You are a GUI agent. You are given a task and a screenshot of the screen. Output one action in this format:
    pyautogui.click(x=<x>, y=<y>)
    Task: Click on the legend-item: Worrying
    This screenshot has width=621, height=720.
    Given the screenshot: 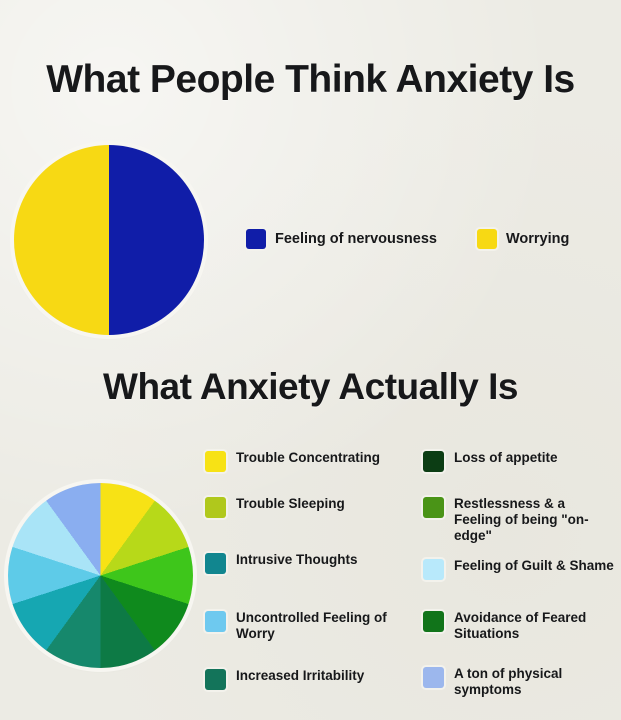 What is the action you would take?
    pyautogui.click(x=523, y=239)
    